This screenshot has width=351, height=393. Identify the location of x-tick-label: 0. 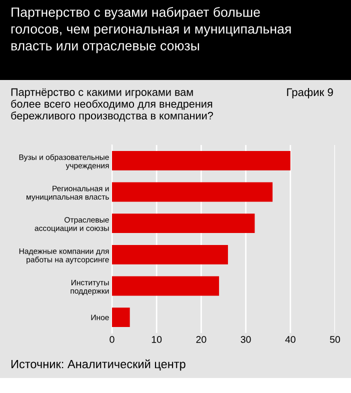
(112, 339).